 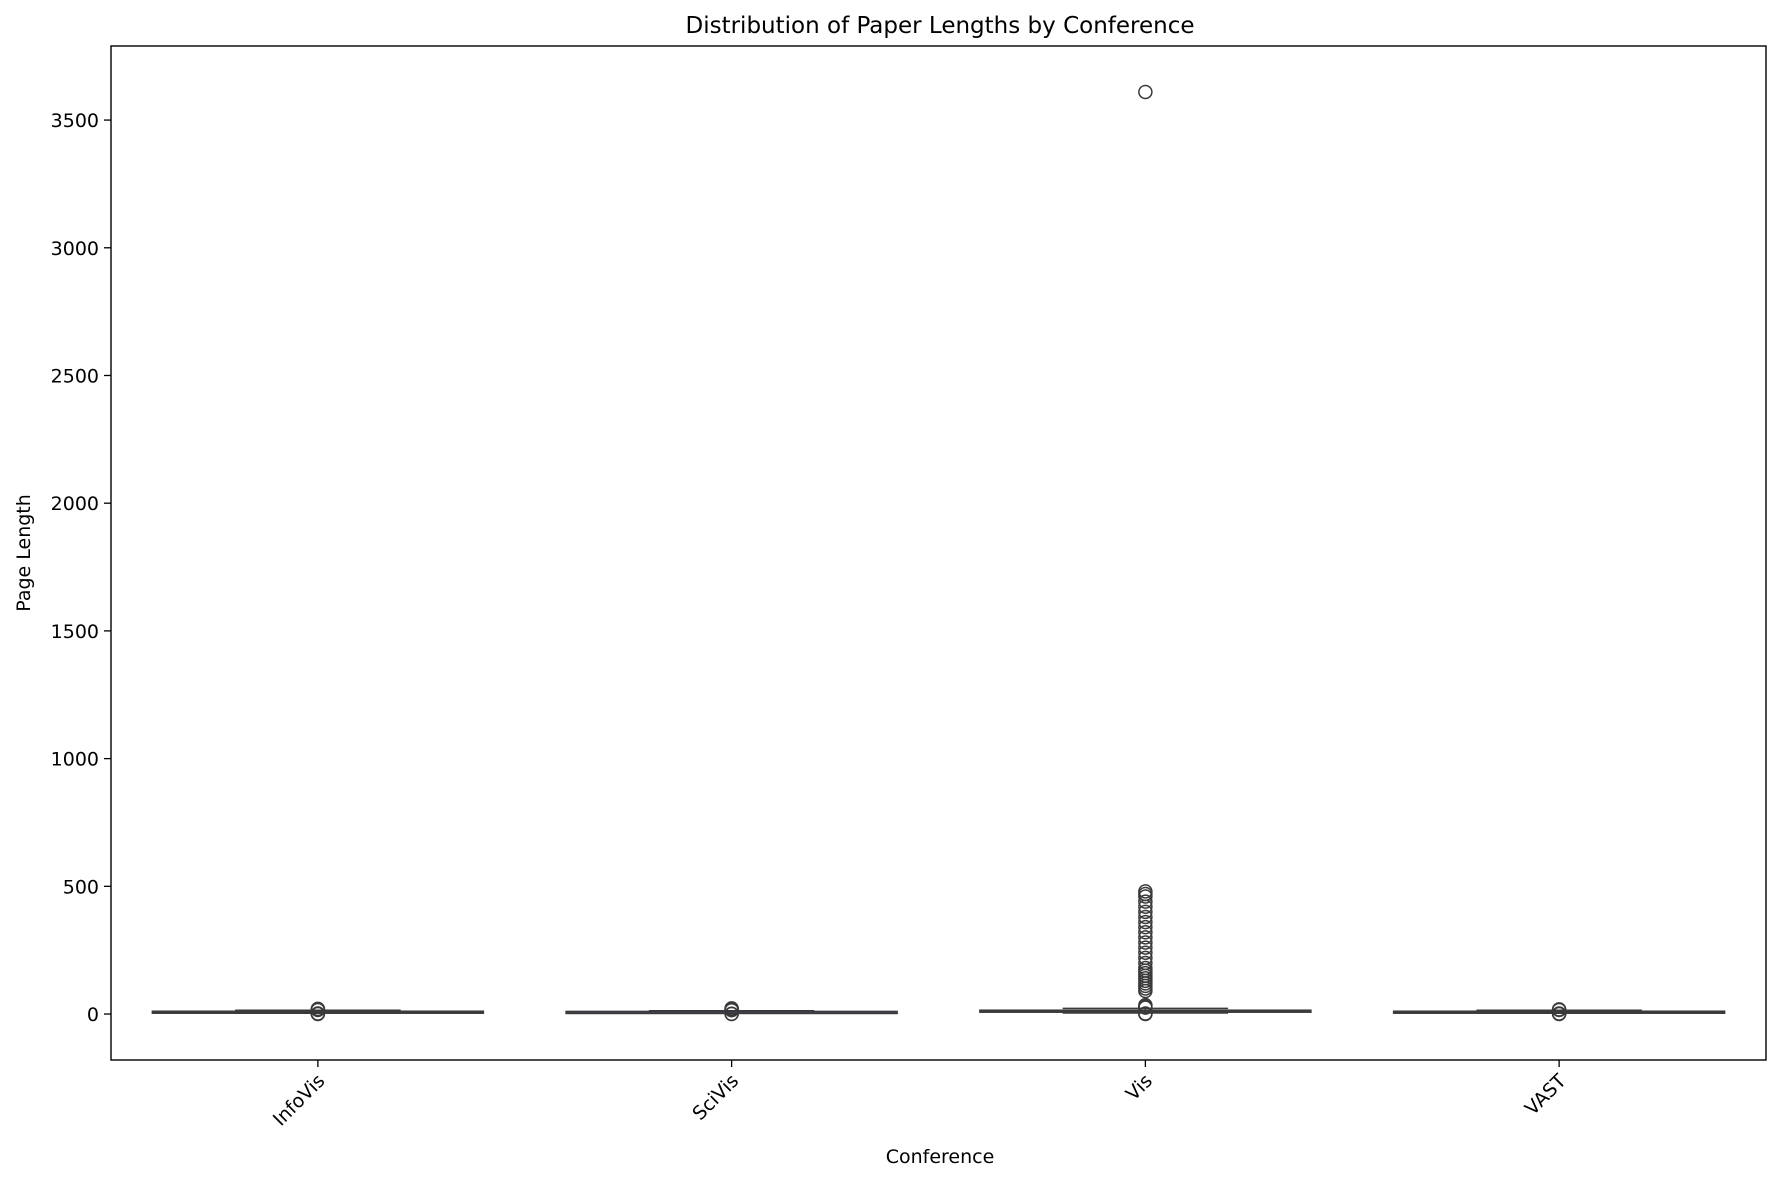 I want to click on box-infovis, so click(x=318, y=1012).